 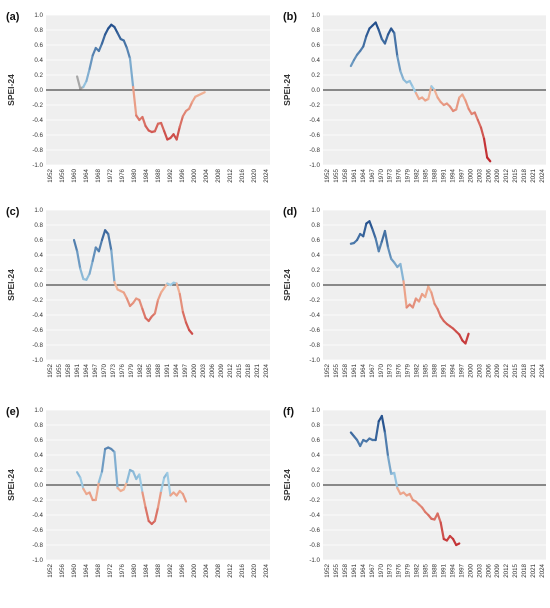 What do you see at coordinates (74, 570) in the screenshot?
I see `x-tick-label: 1960` at bounding box center [74, 570].